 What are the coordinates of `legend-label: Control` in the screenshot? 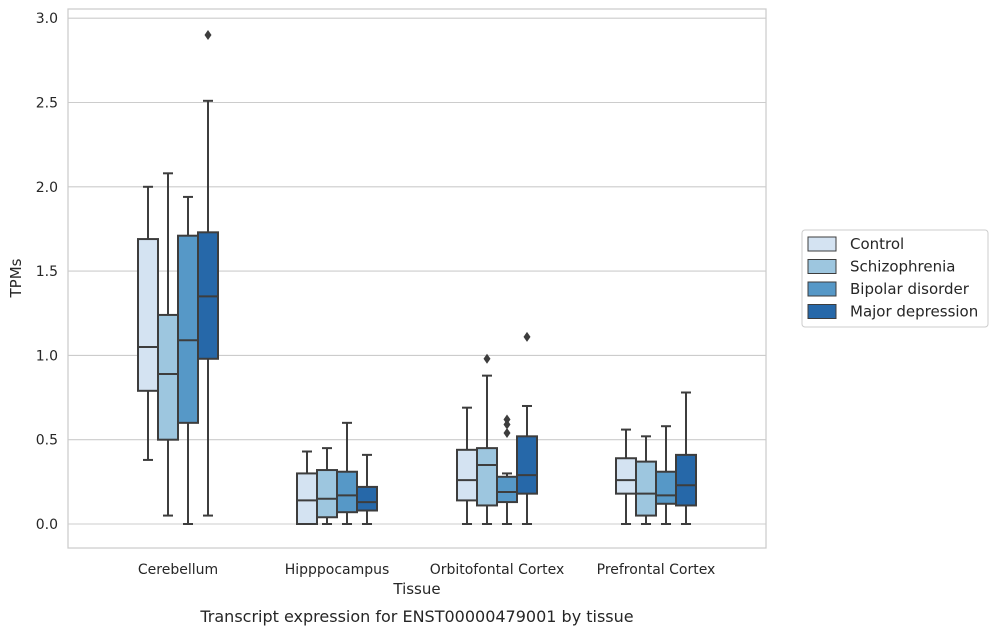 It's located at (877, 244).